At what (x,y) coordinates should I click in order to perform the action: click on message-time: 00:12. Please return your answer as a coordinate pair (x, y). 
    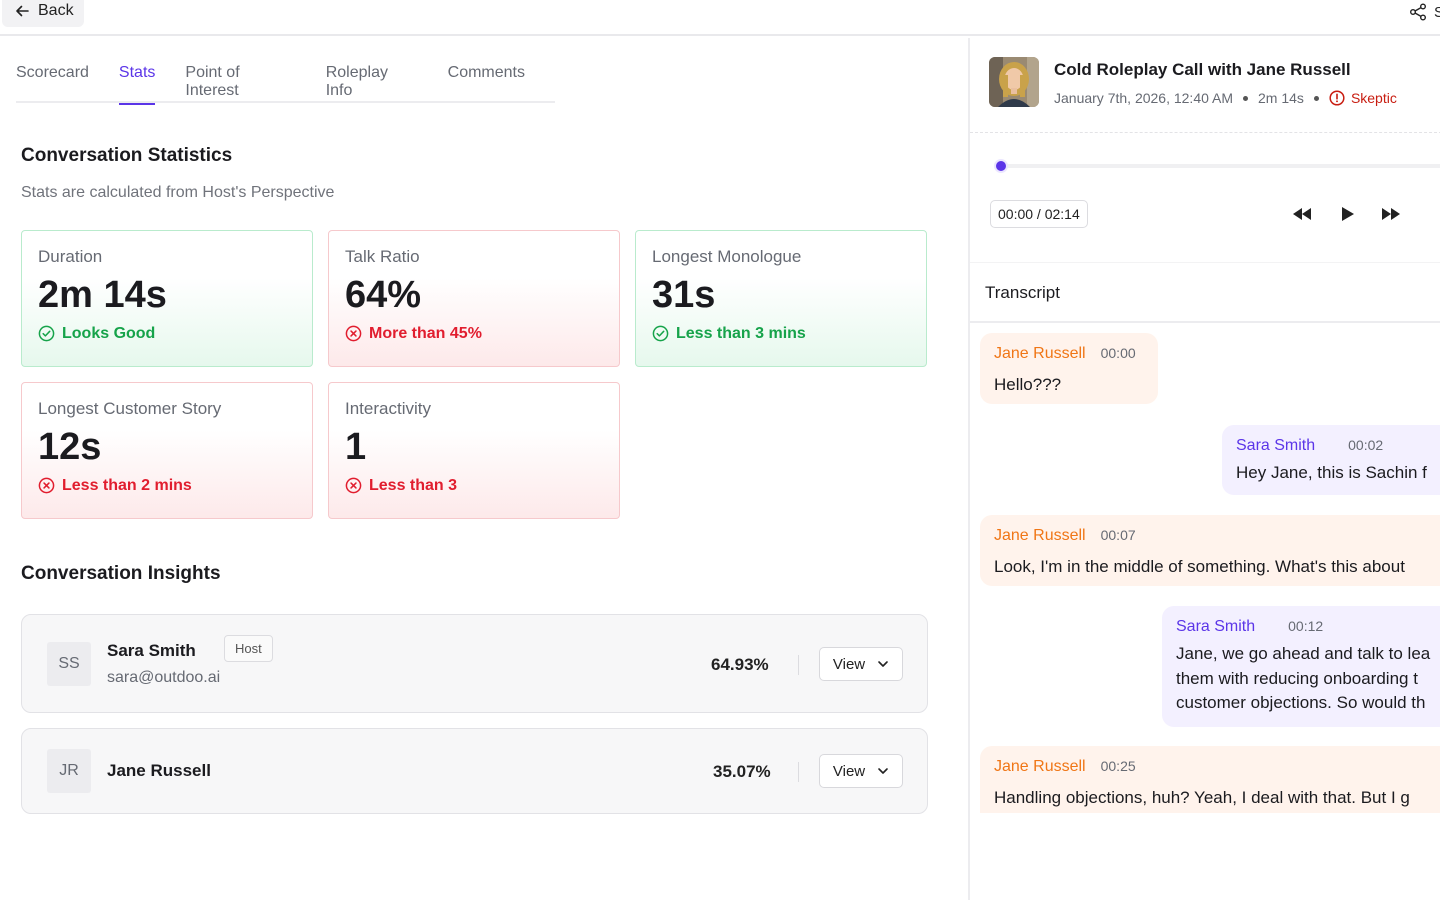
    Looking at the image, I should click on (1306, 626).